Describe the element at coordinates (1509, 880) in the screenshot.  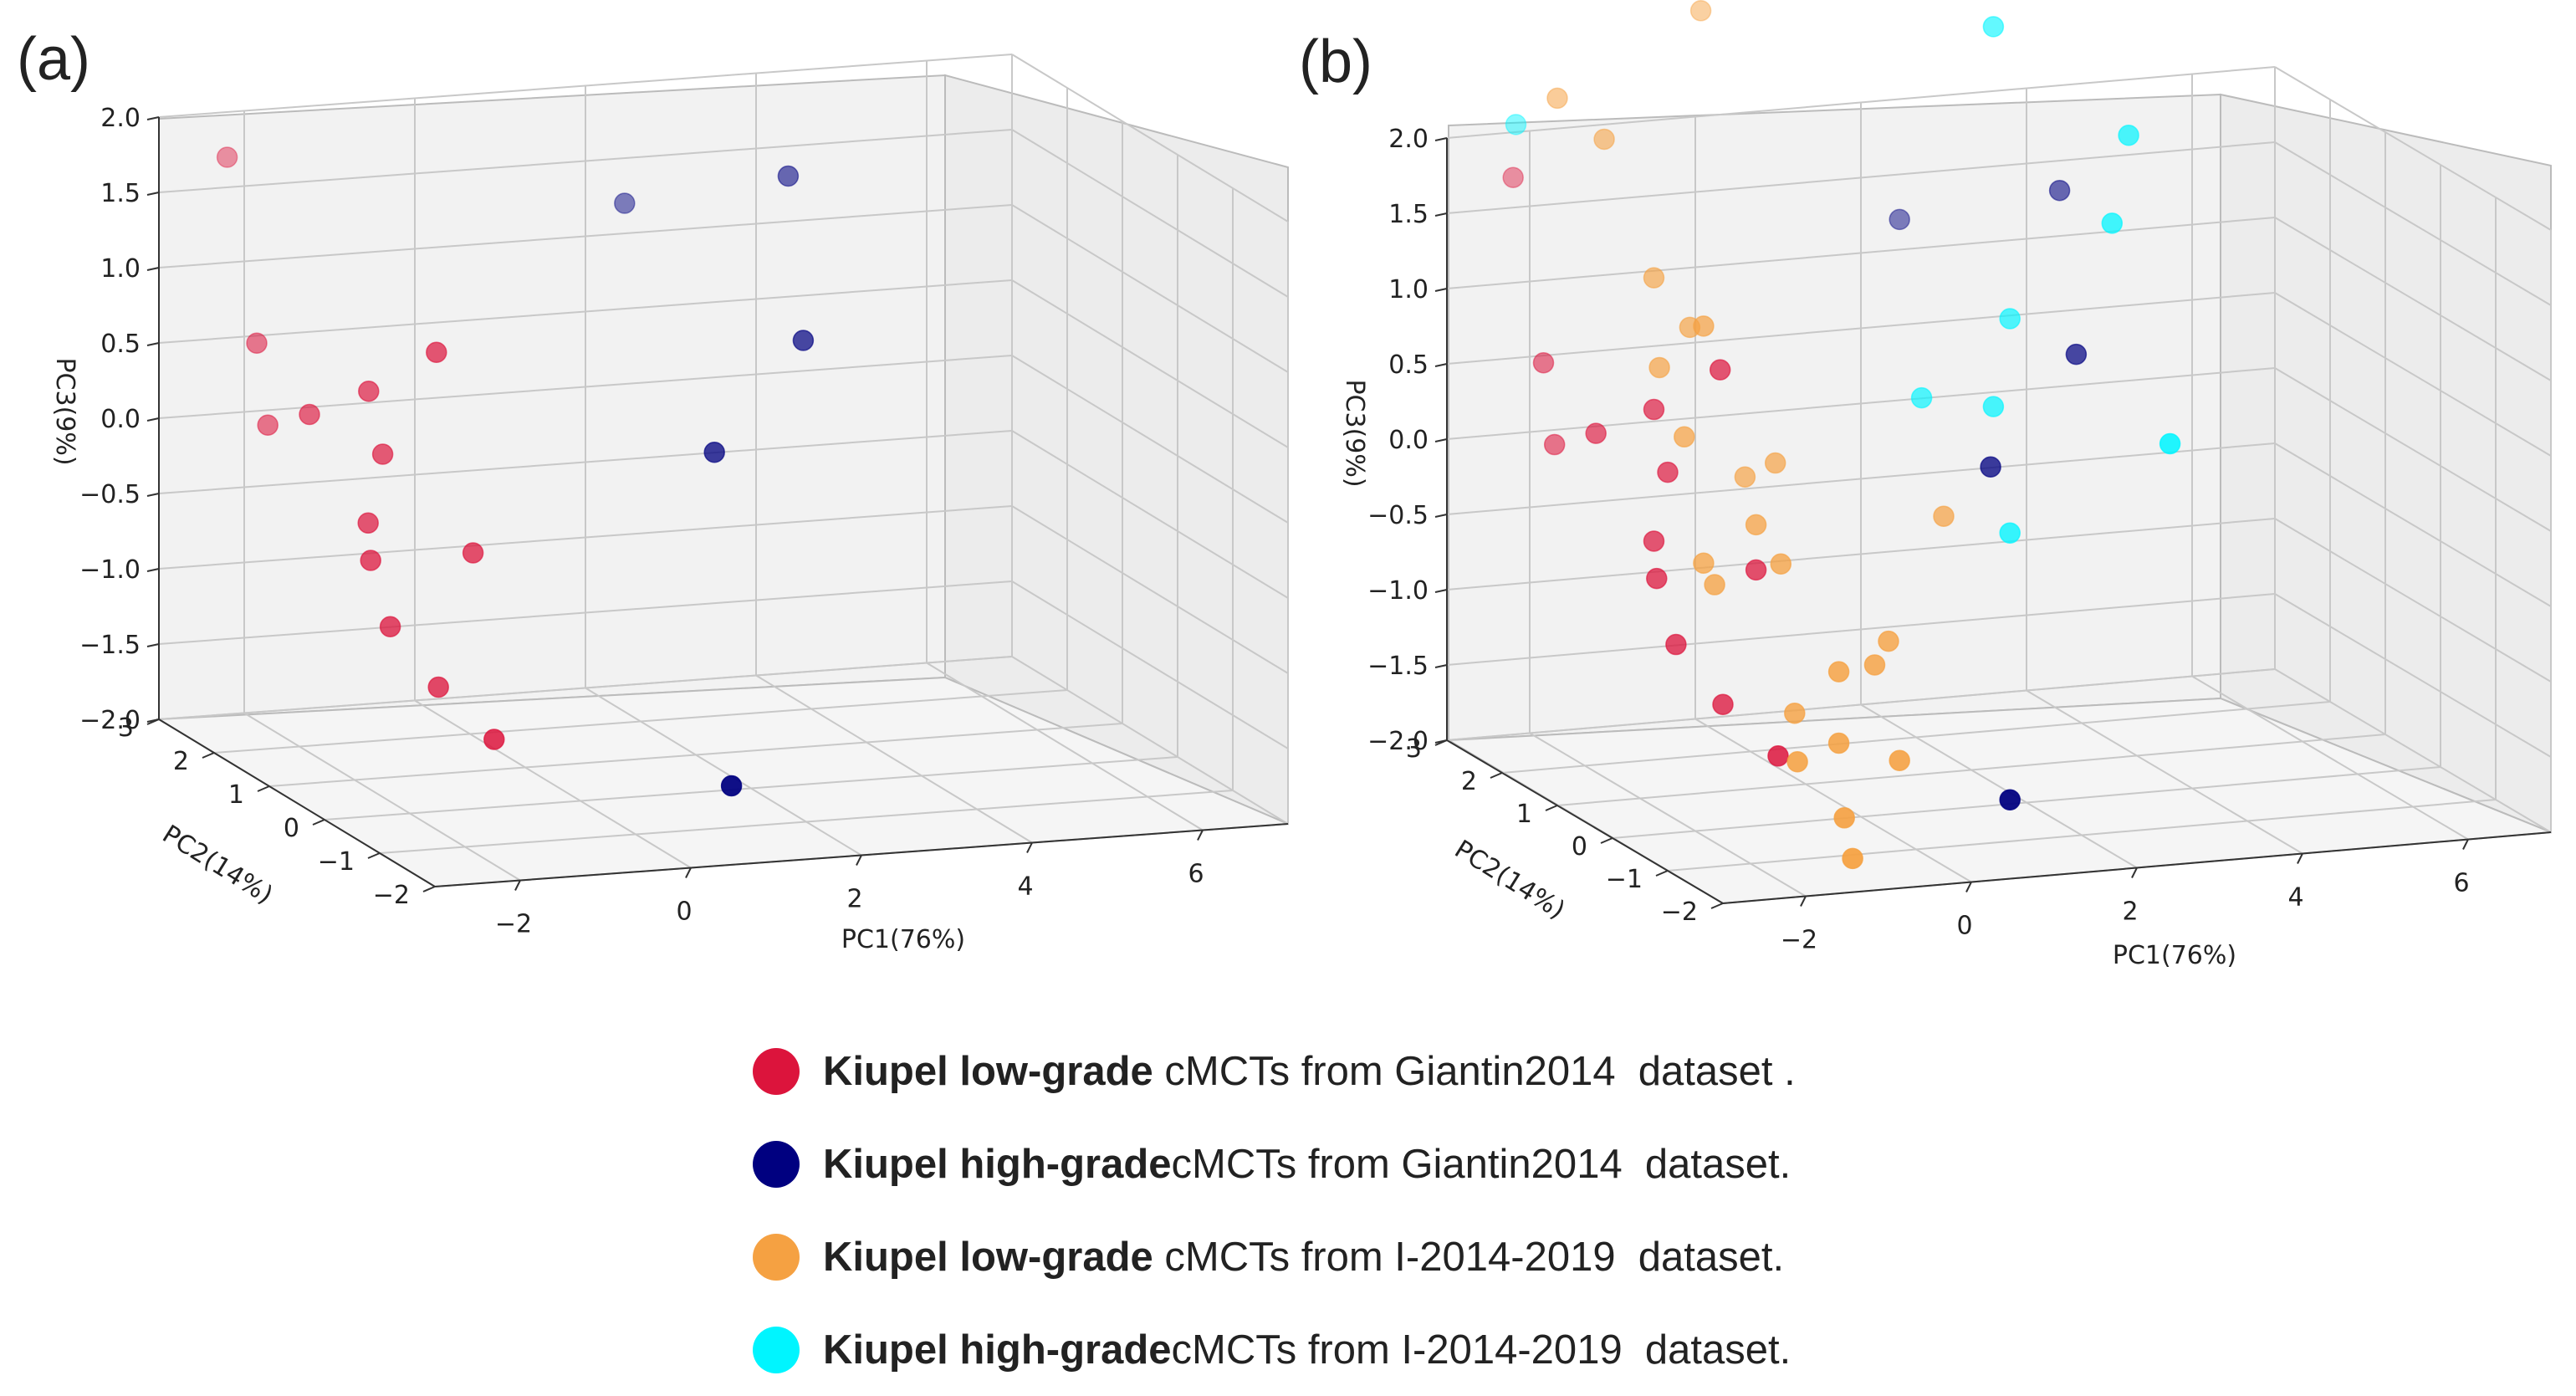
I see `panel-b-ylabel: PC2(14%)` at that location.